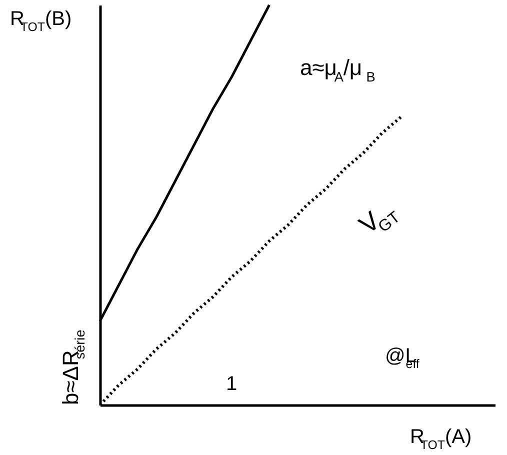 The height and width of the screenshot is (455, 507). I want to click on text: b≈ΔRsérie, so click(73, 367).